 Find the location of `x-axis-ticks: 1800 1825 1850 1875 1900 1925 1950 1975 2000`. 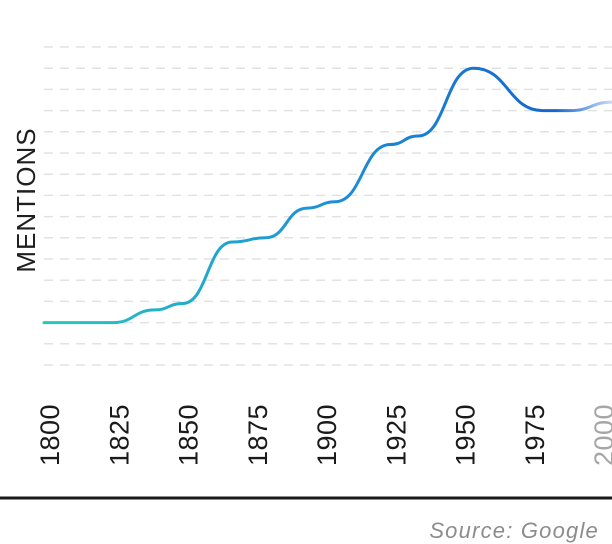

x-axis-ticks: 1800 1825 1850 1875 1900 1925 1950 1975 2000 is located at coordinates (323, 435).